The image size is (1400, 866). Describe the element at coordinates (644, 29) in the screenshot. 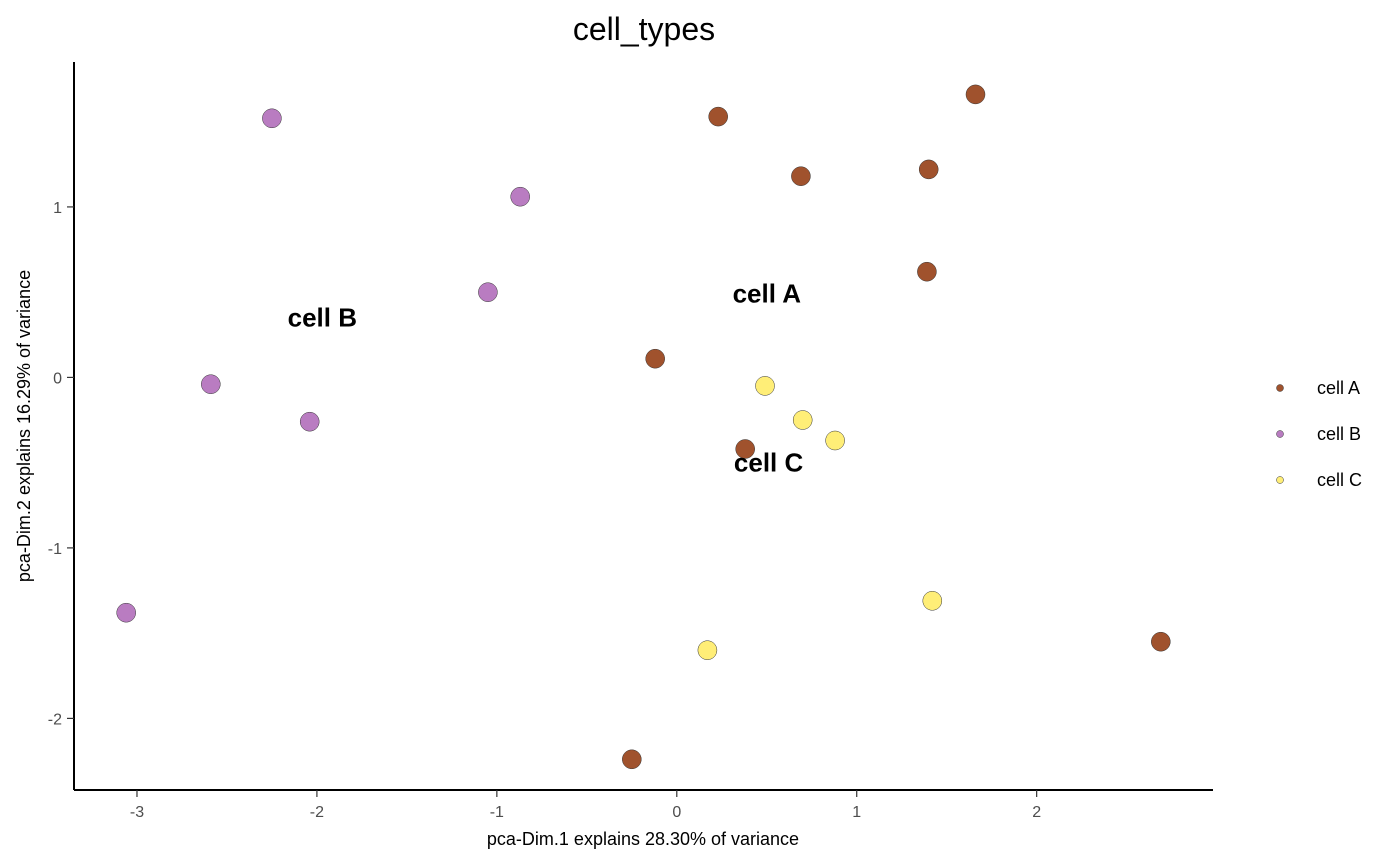

I see `chart-title: cell_types` at that location.